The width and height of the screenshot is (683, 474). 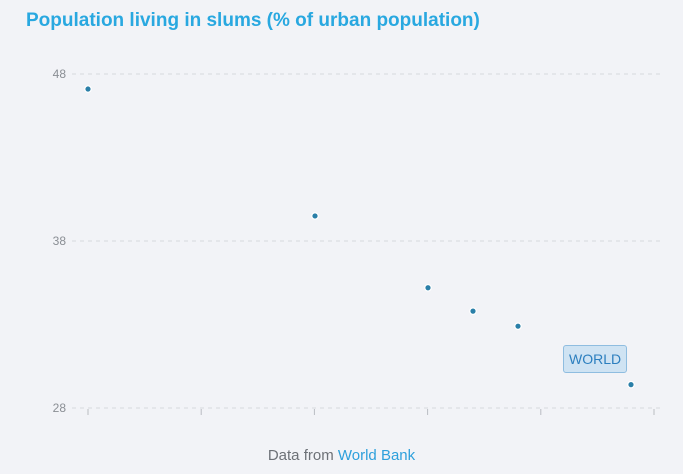 I want to click on data-source: Data from World Bank, so click(x=341, y=455).